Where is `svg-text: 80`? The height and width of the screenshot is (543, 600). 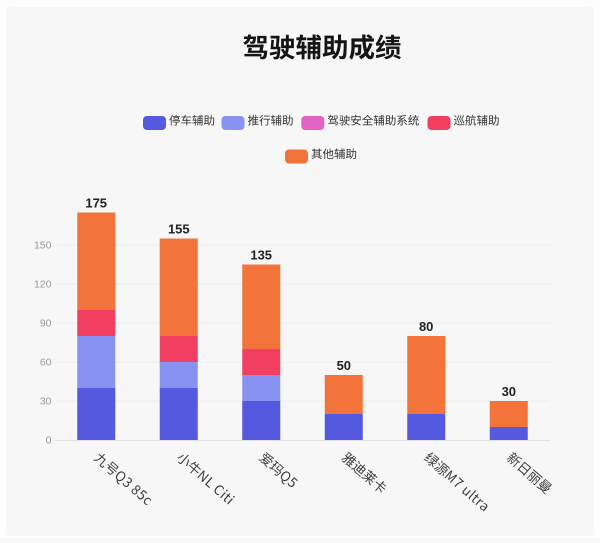 svg-text: 80 is located at coordinates (426, 326).